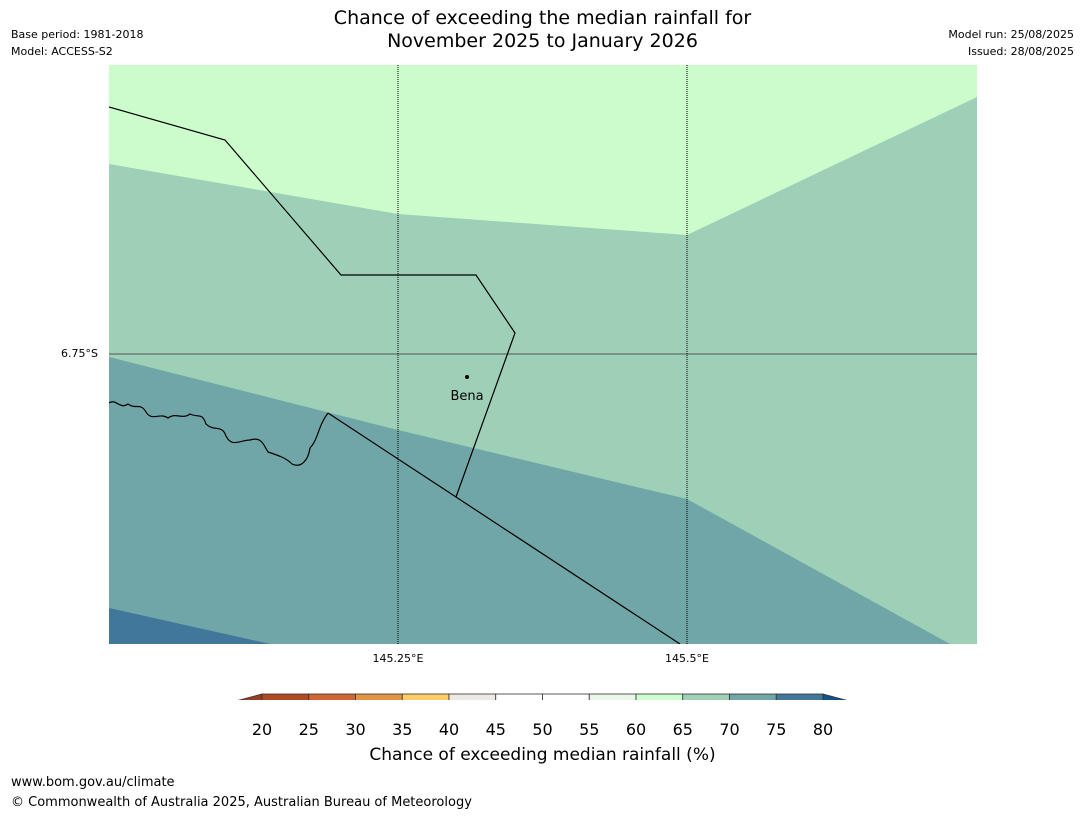 The width and height of the screenshot is (1085, 816). I want to click on colorbar-tick-55: 55, so click(589, 729).